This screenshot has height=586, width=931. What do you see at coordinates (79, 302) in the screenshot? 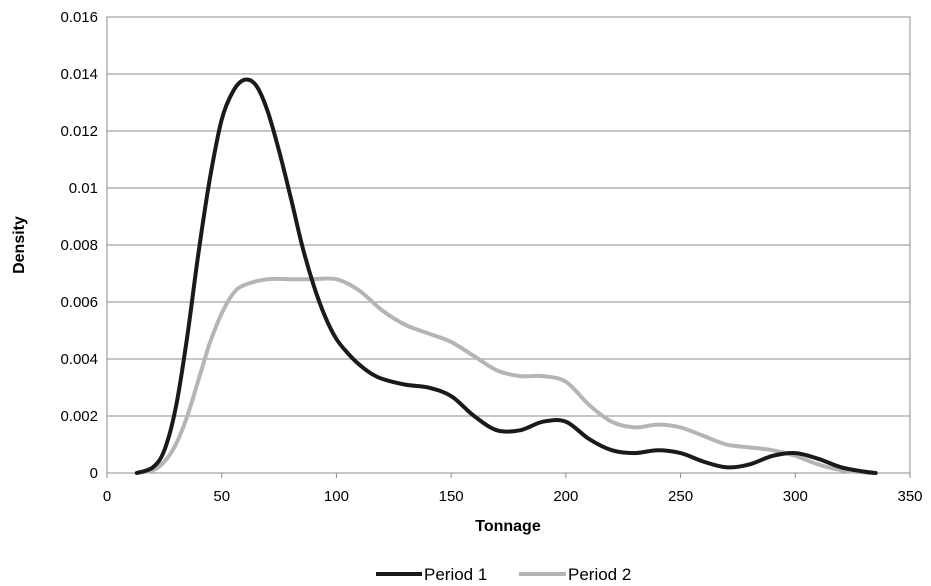
I see `y-tick-label: 0.006` at bounding box center [79, 302].